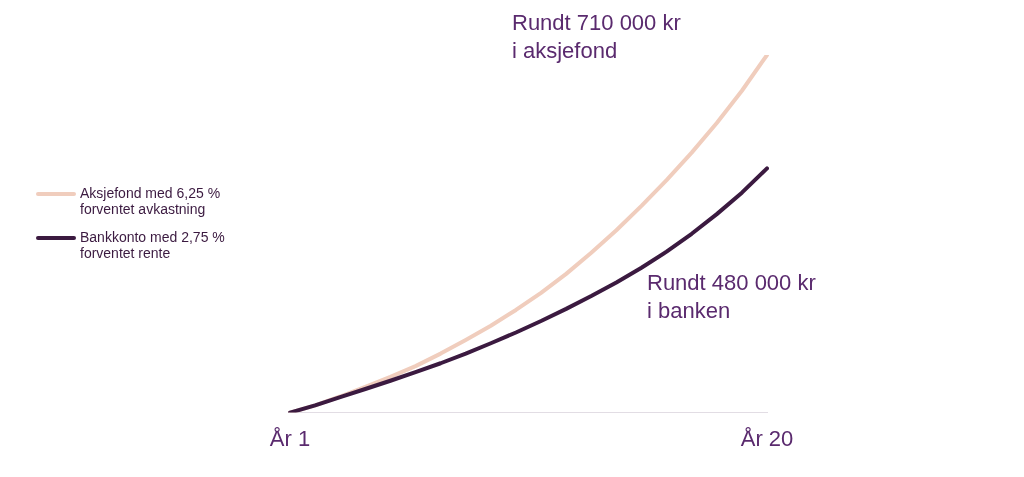  What do you see at coordinates (151, 201) in the screenshot?
I see `legend-label: Aksjefond med 6,25 % forventet avkastning` at bounding box center [151, 201].